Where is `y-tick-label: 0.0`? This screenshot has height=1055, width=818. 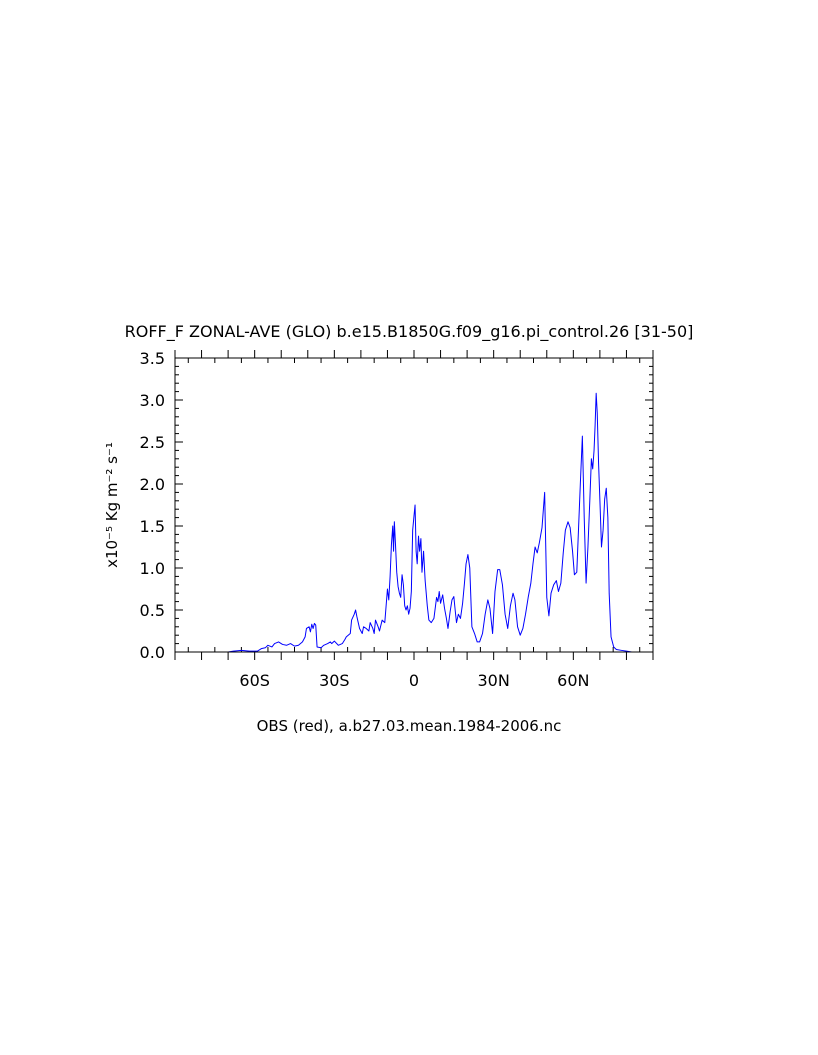 y-tick-label: 0.0 is located at coordinates (152, 652).